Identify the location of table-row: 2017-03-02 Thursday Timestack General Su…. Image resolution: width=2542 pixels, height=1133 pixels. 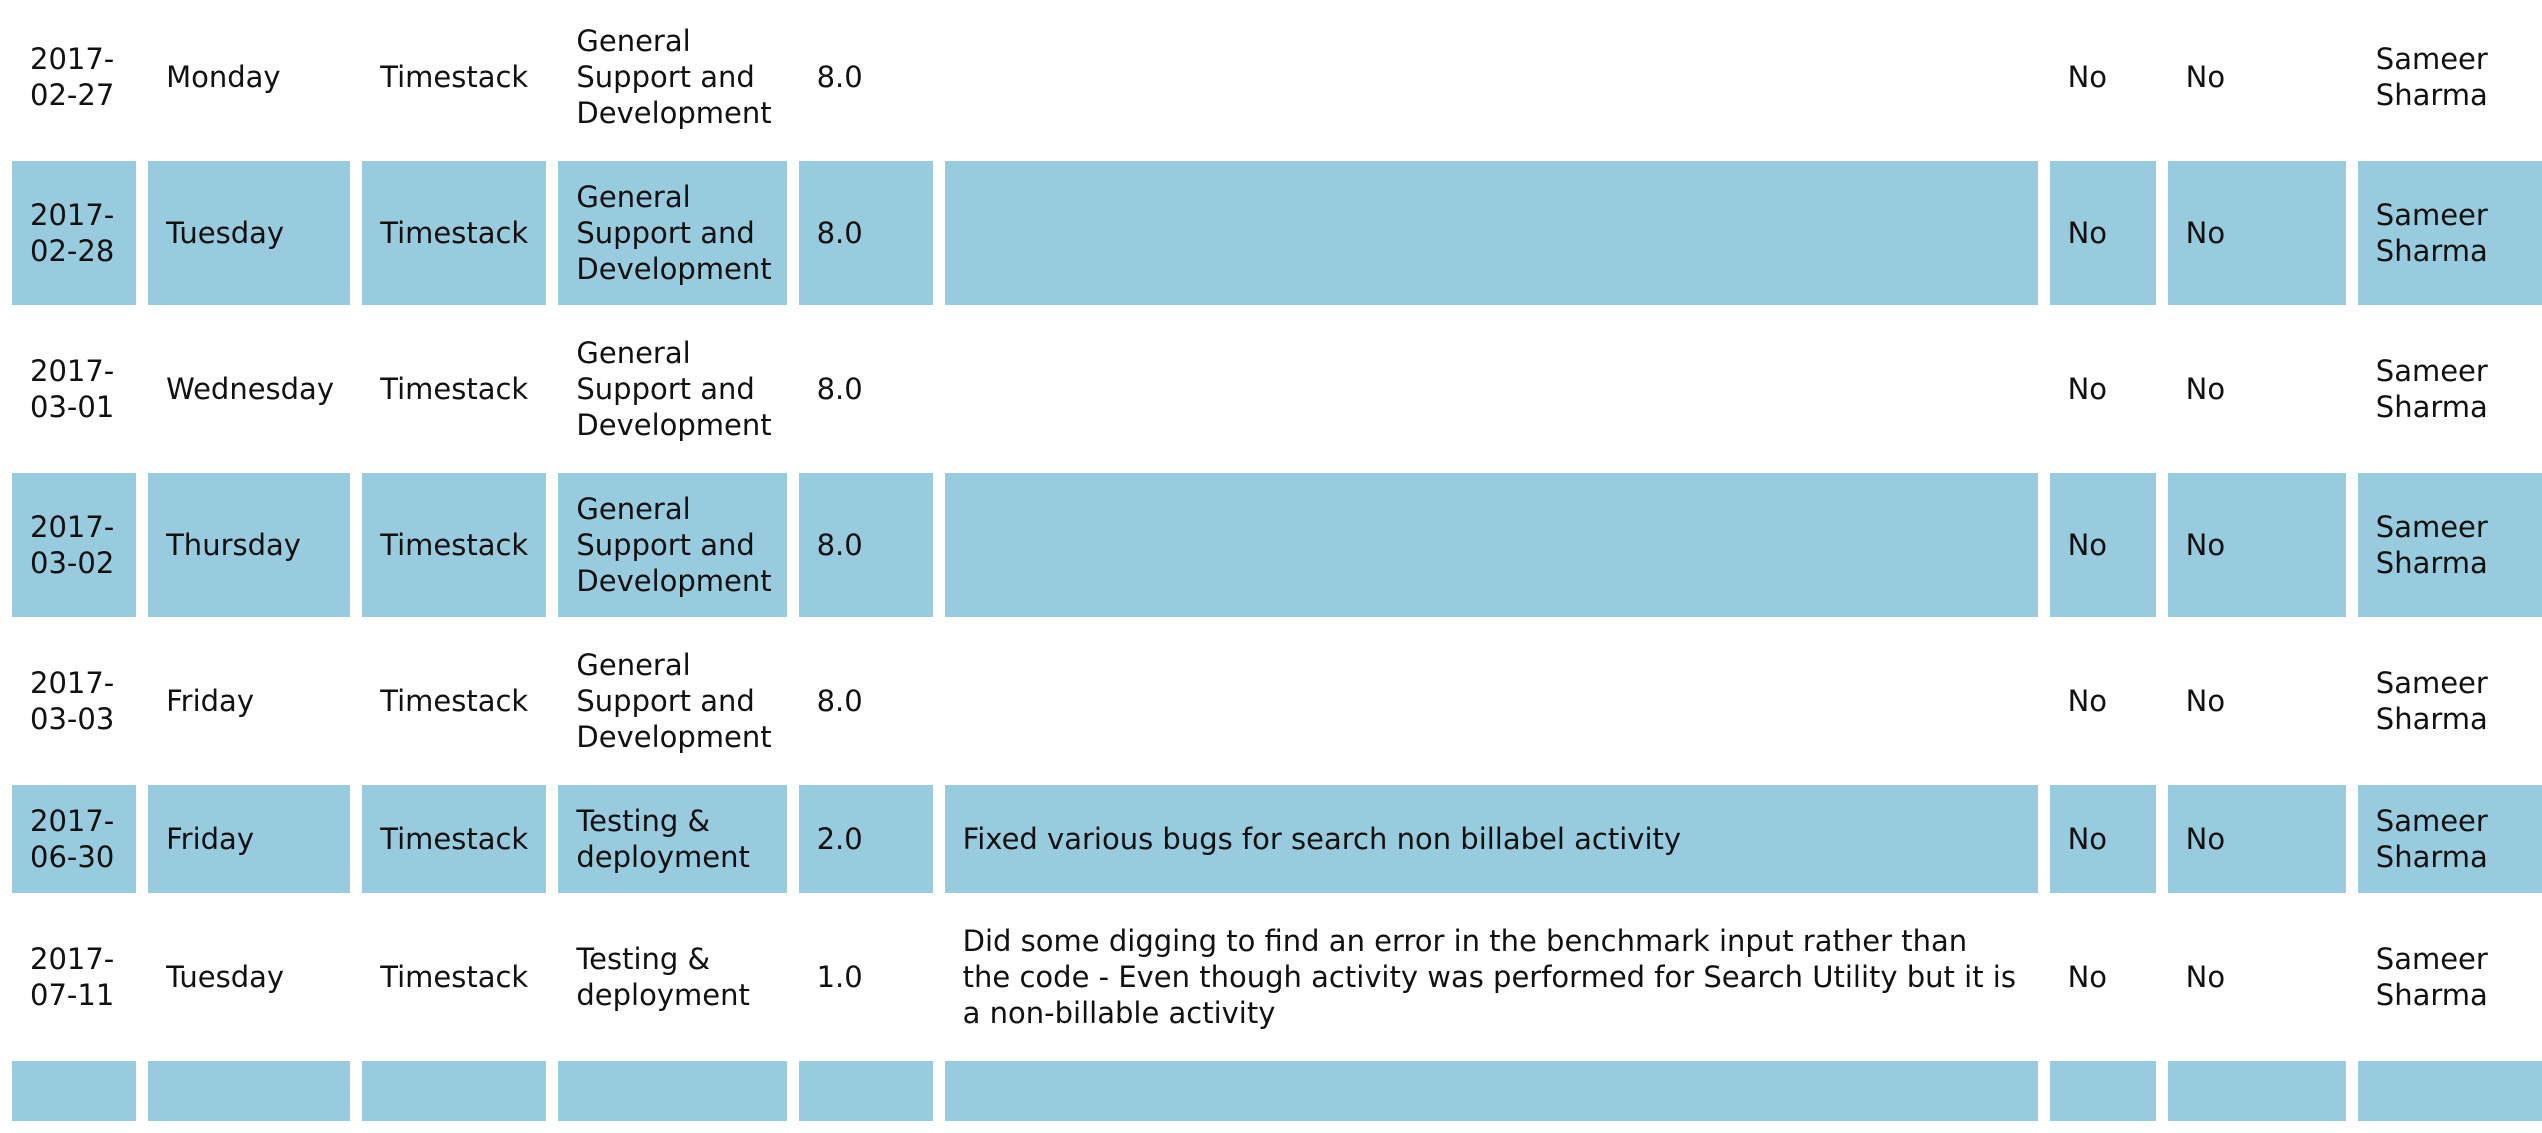
(1277, 545).